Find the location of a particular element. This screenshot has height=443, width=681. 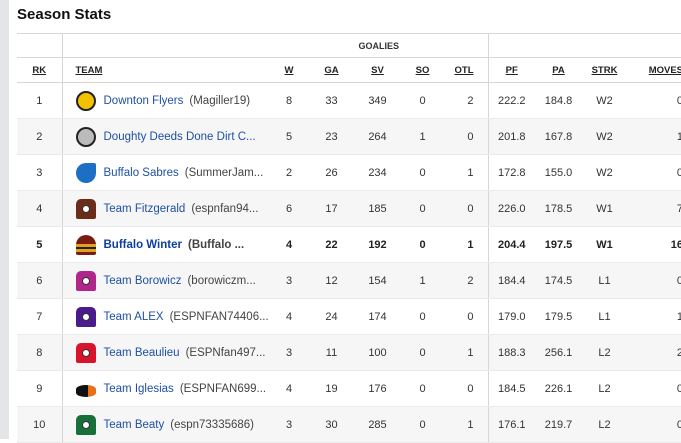

ga-cell: 22 is located at coordinates (331, 244).